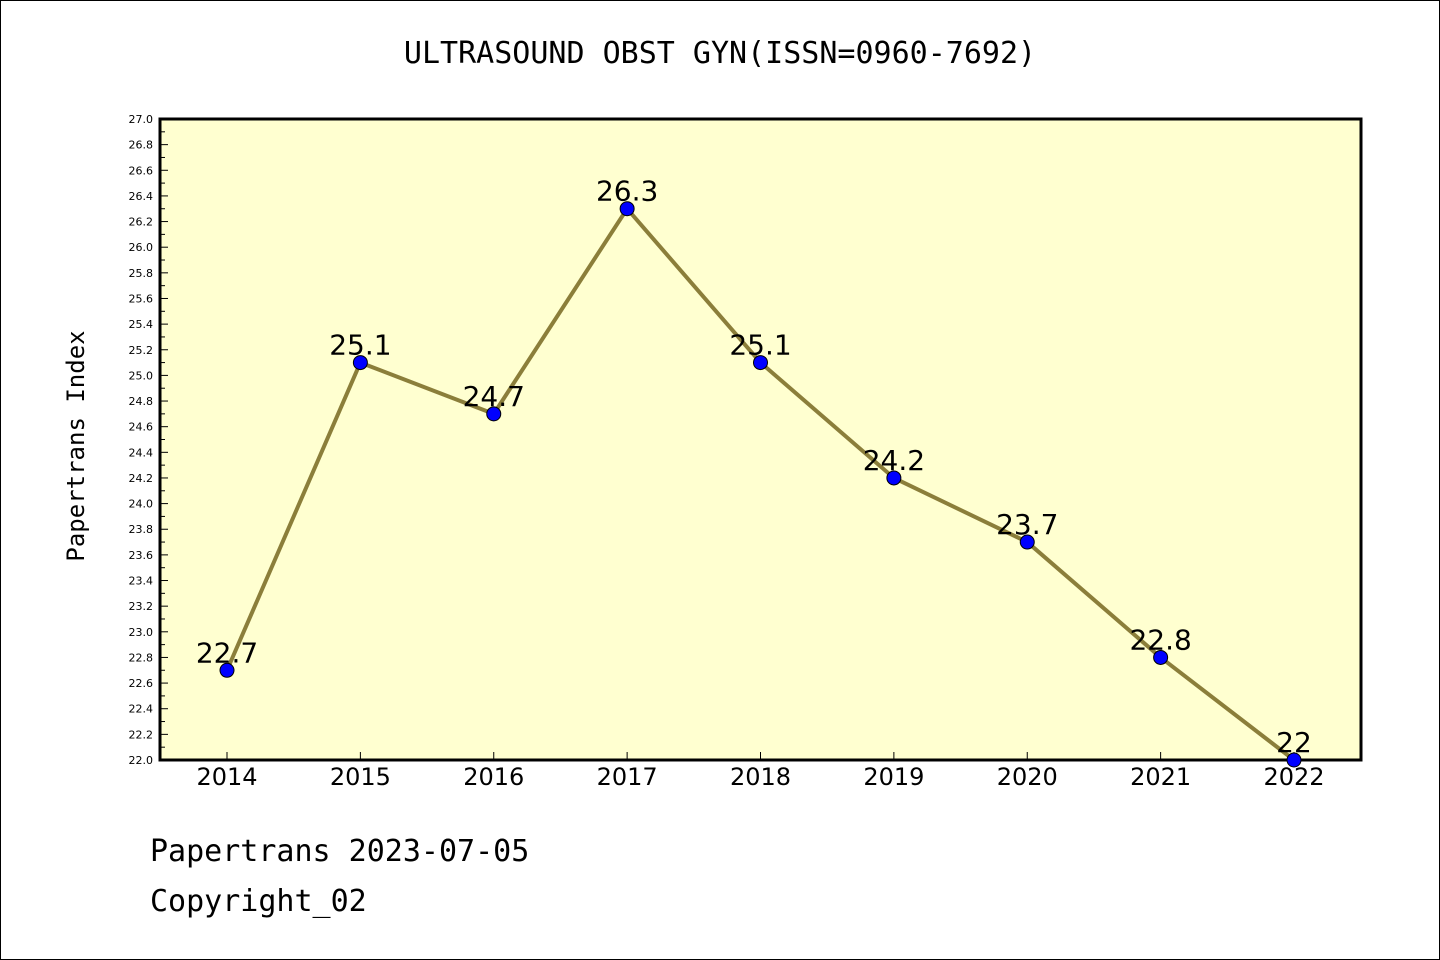  What do you see at coordinates (760, 777) in the screenshot?
I see `x-tick-label: 2018` at bounding box center [760, 777].